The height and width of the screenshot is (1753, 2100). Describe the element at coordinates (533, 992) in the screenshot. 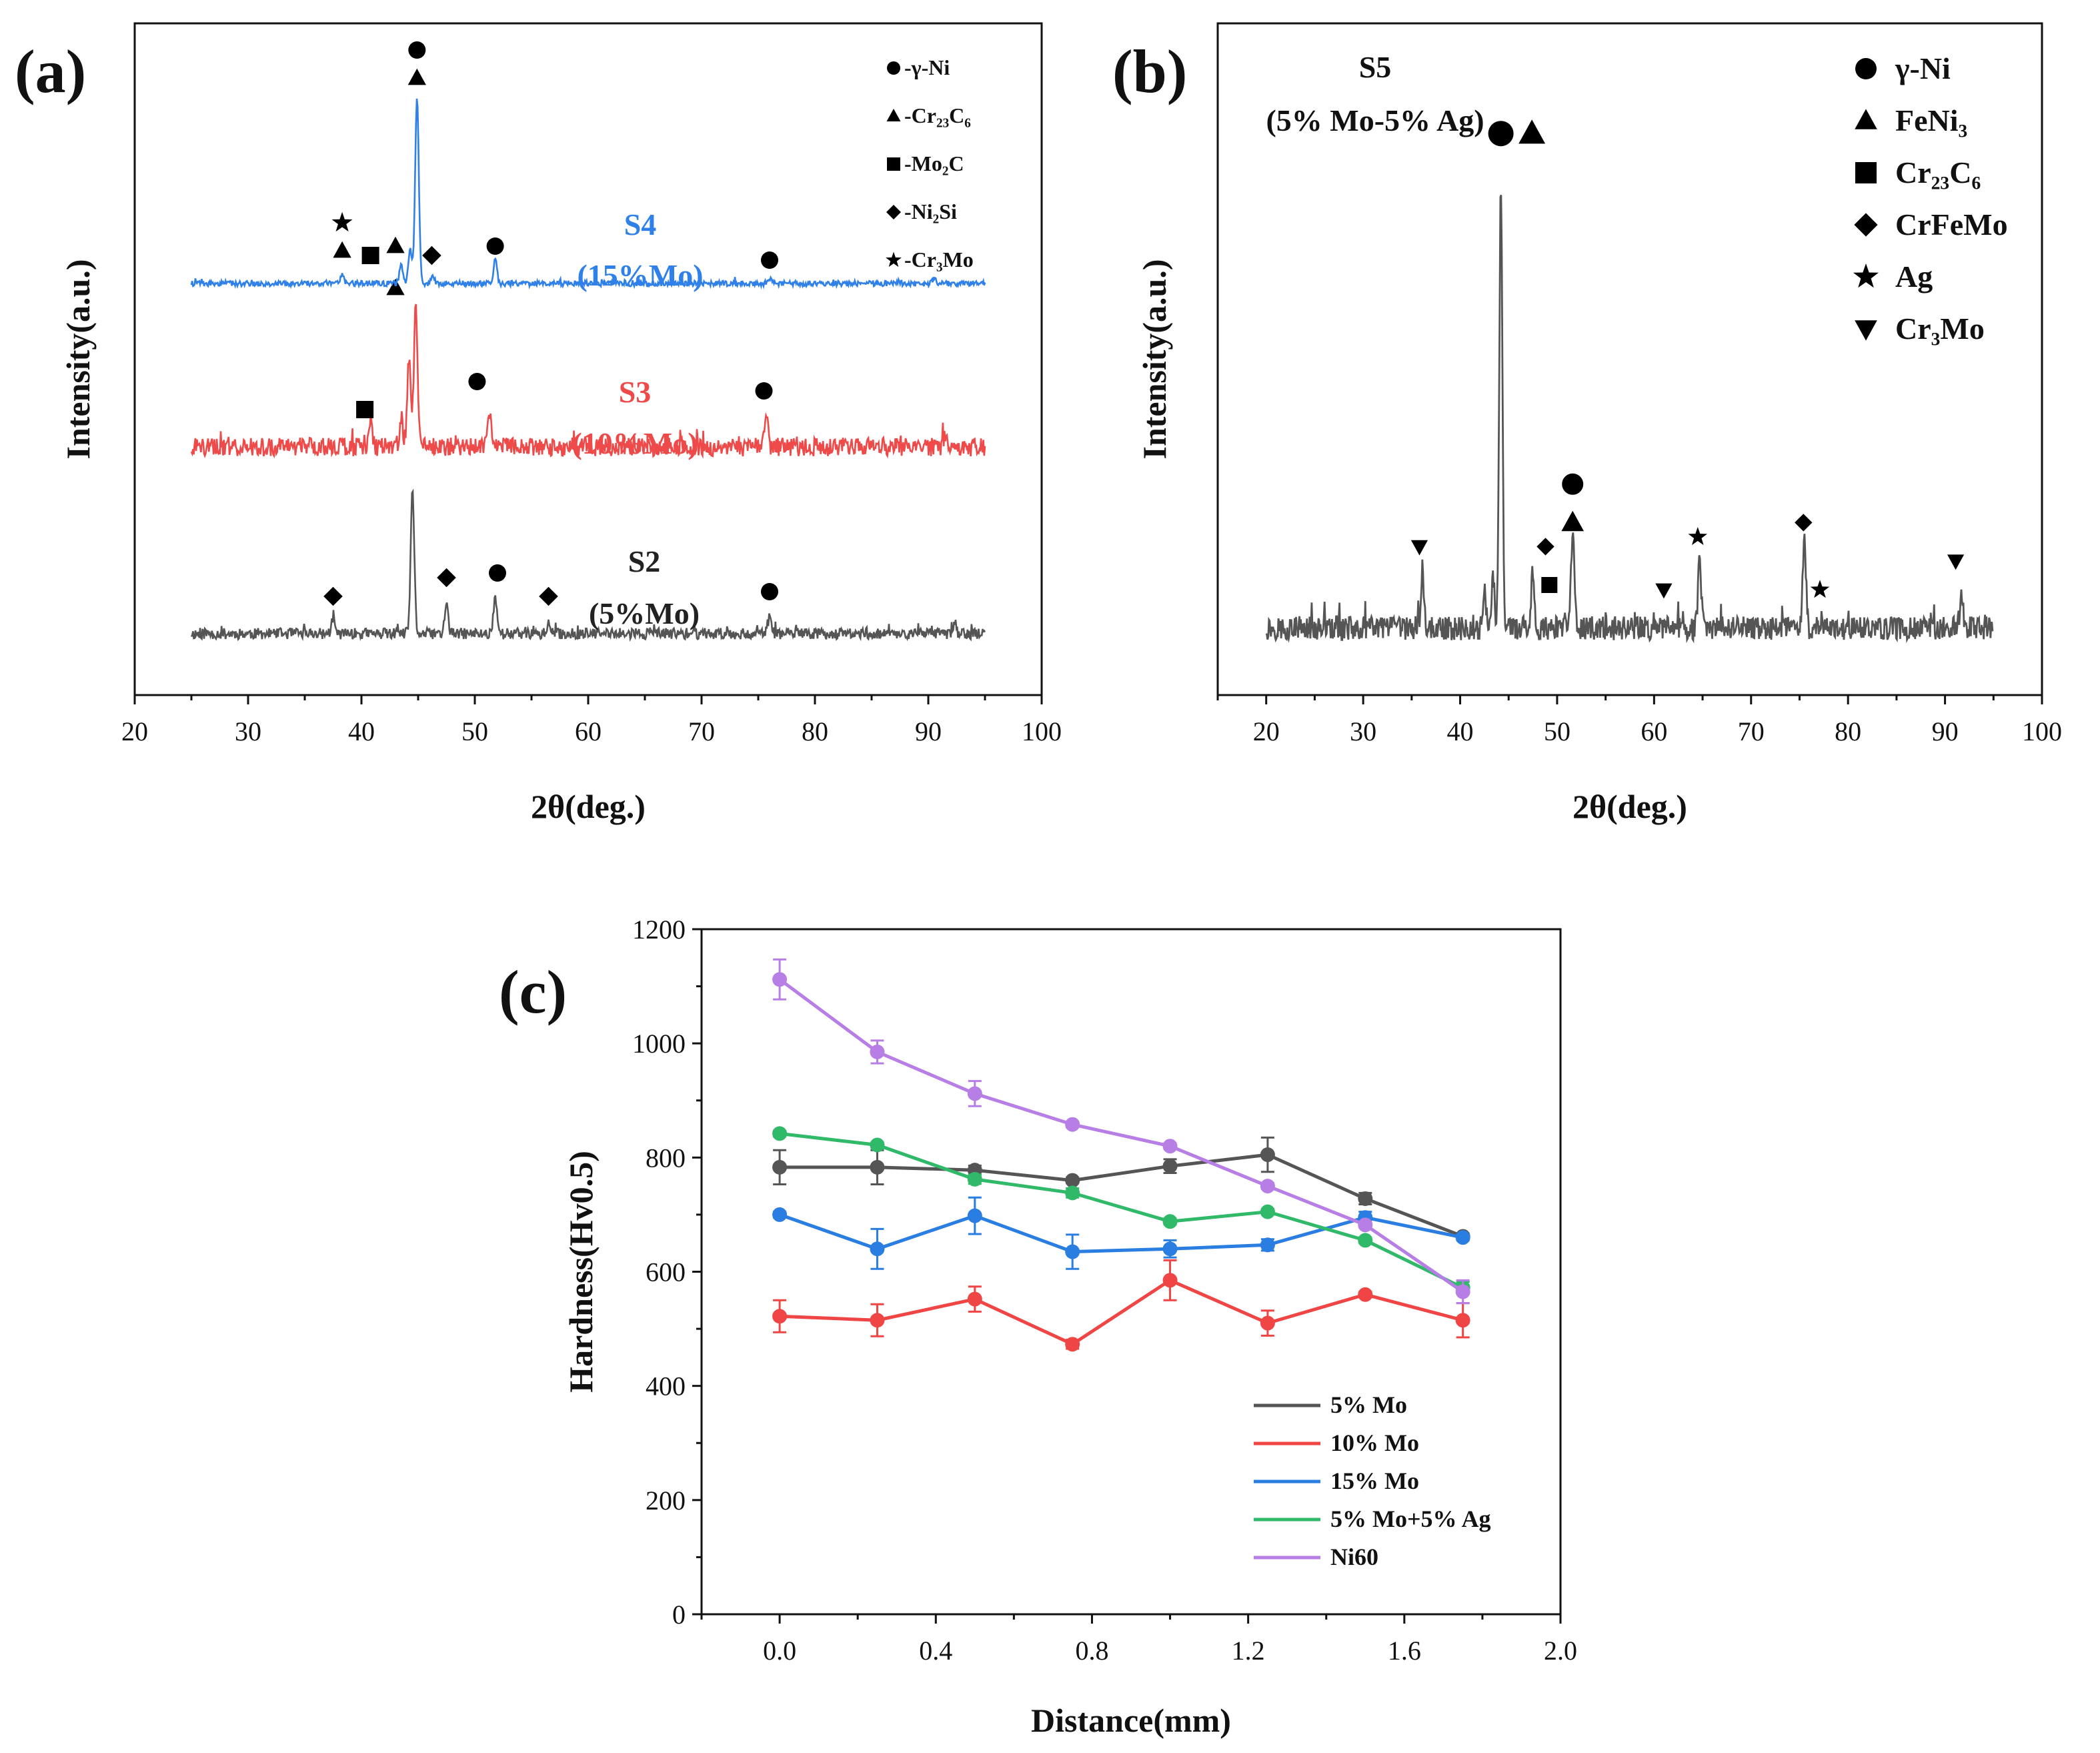

I see `panel-label: (c)` at that location.